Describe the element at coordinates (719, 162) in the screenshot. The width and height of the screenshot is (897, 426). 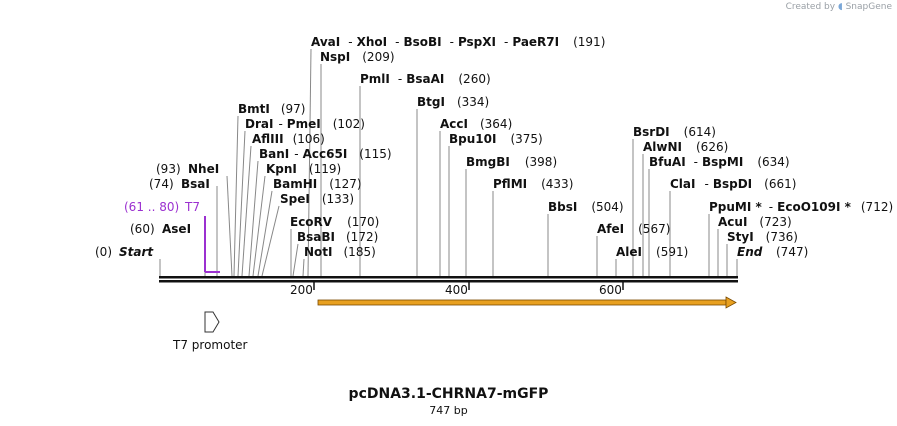
I see `enzyme-bfuai-bspmi: BfuAI - BspMI (634)` at that location.